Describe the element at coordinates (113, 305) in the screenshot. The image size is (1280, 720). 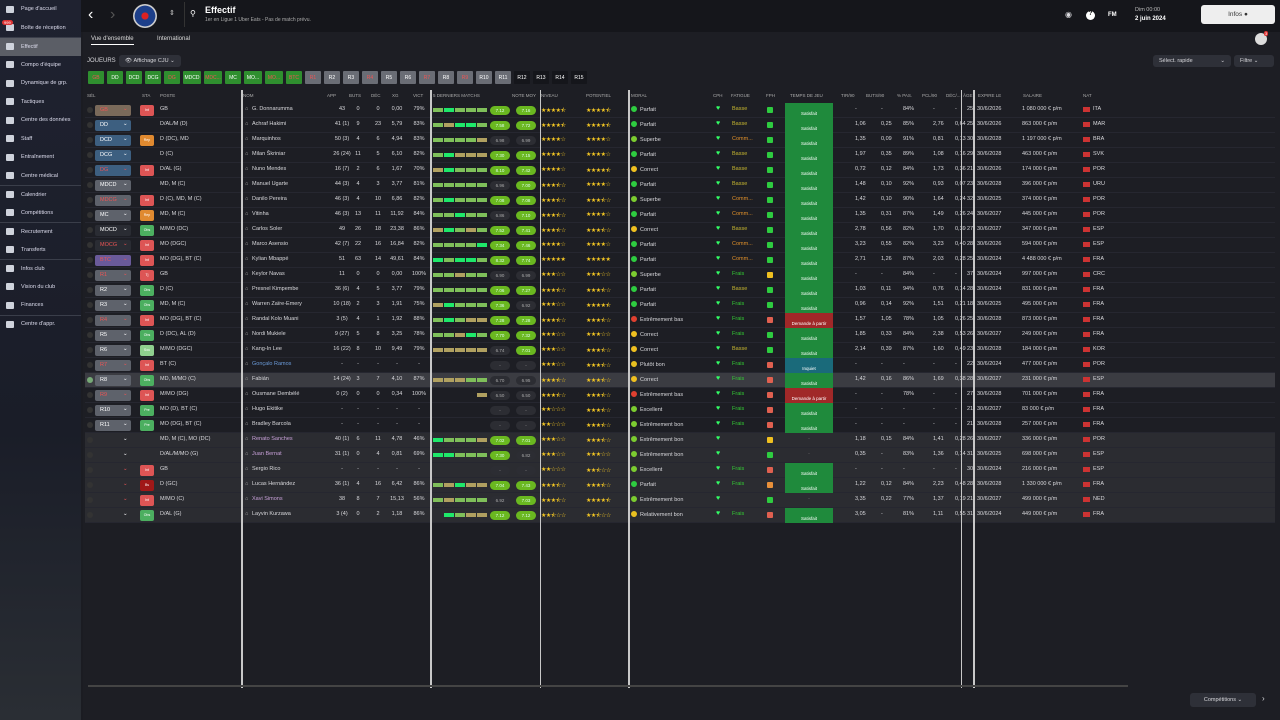
I see `role-dropdown: R3 ⌄` at that location.